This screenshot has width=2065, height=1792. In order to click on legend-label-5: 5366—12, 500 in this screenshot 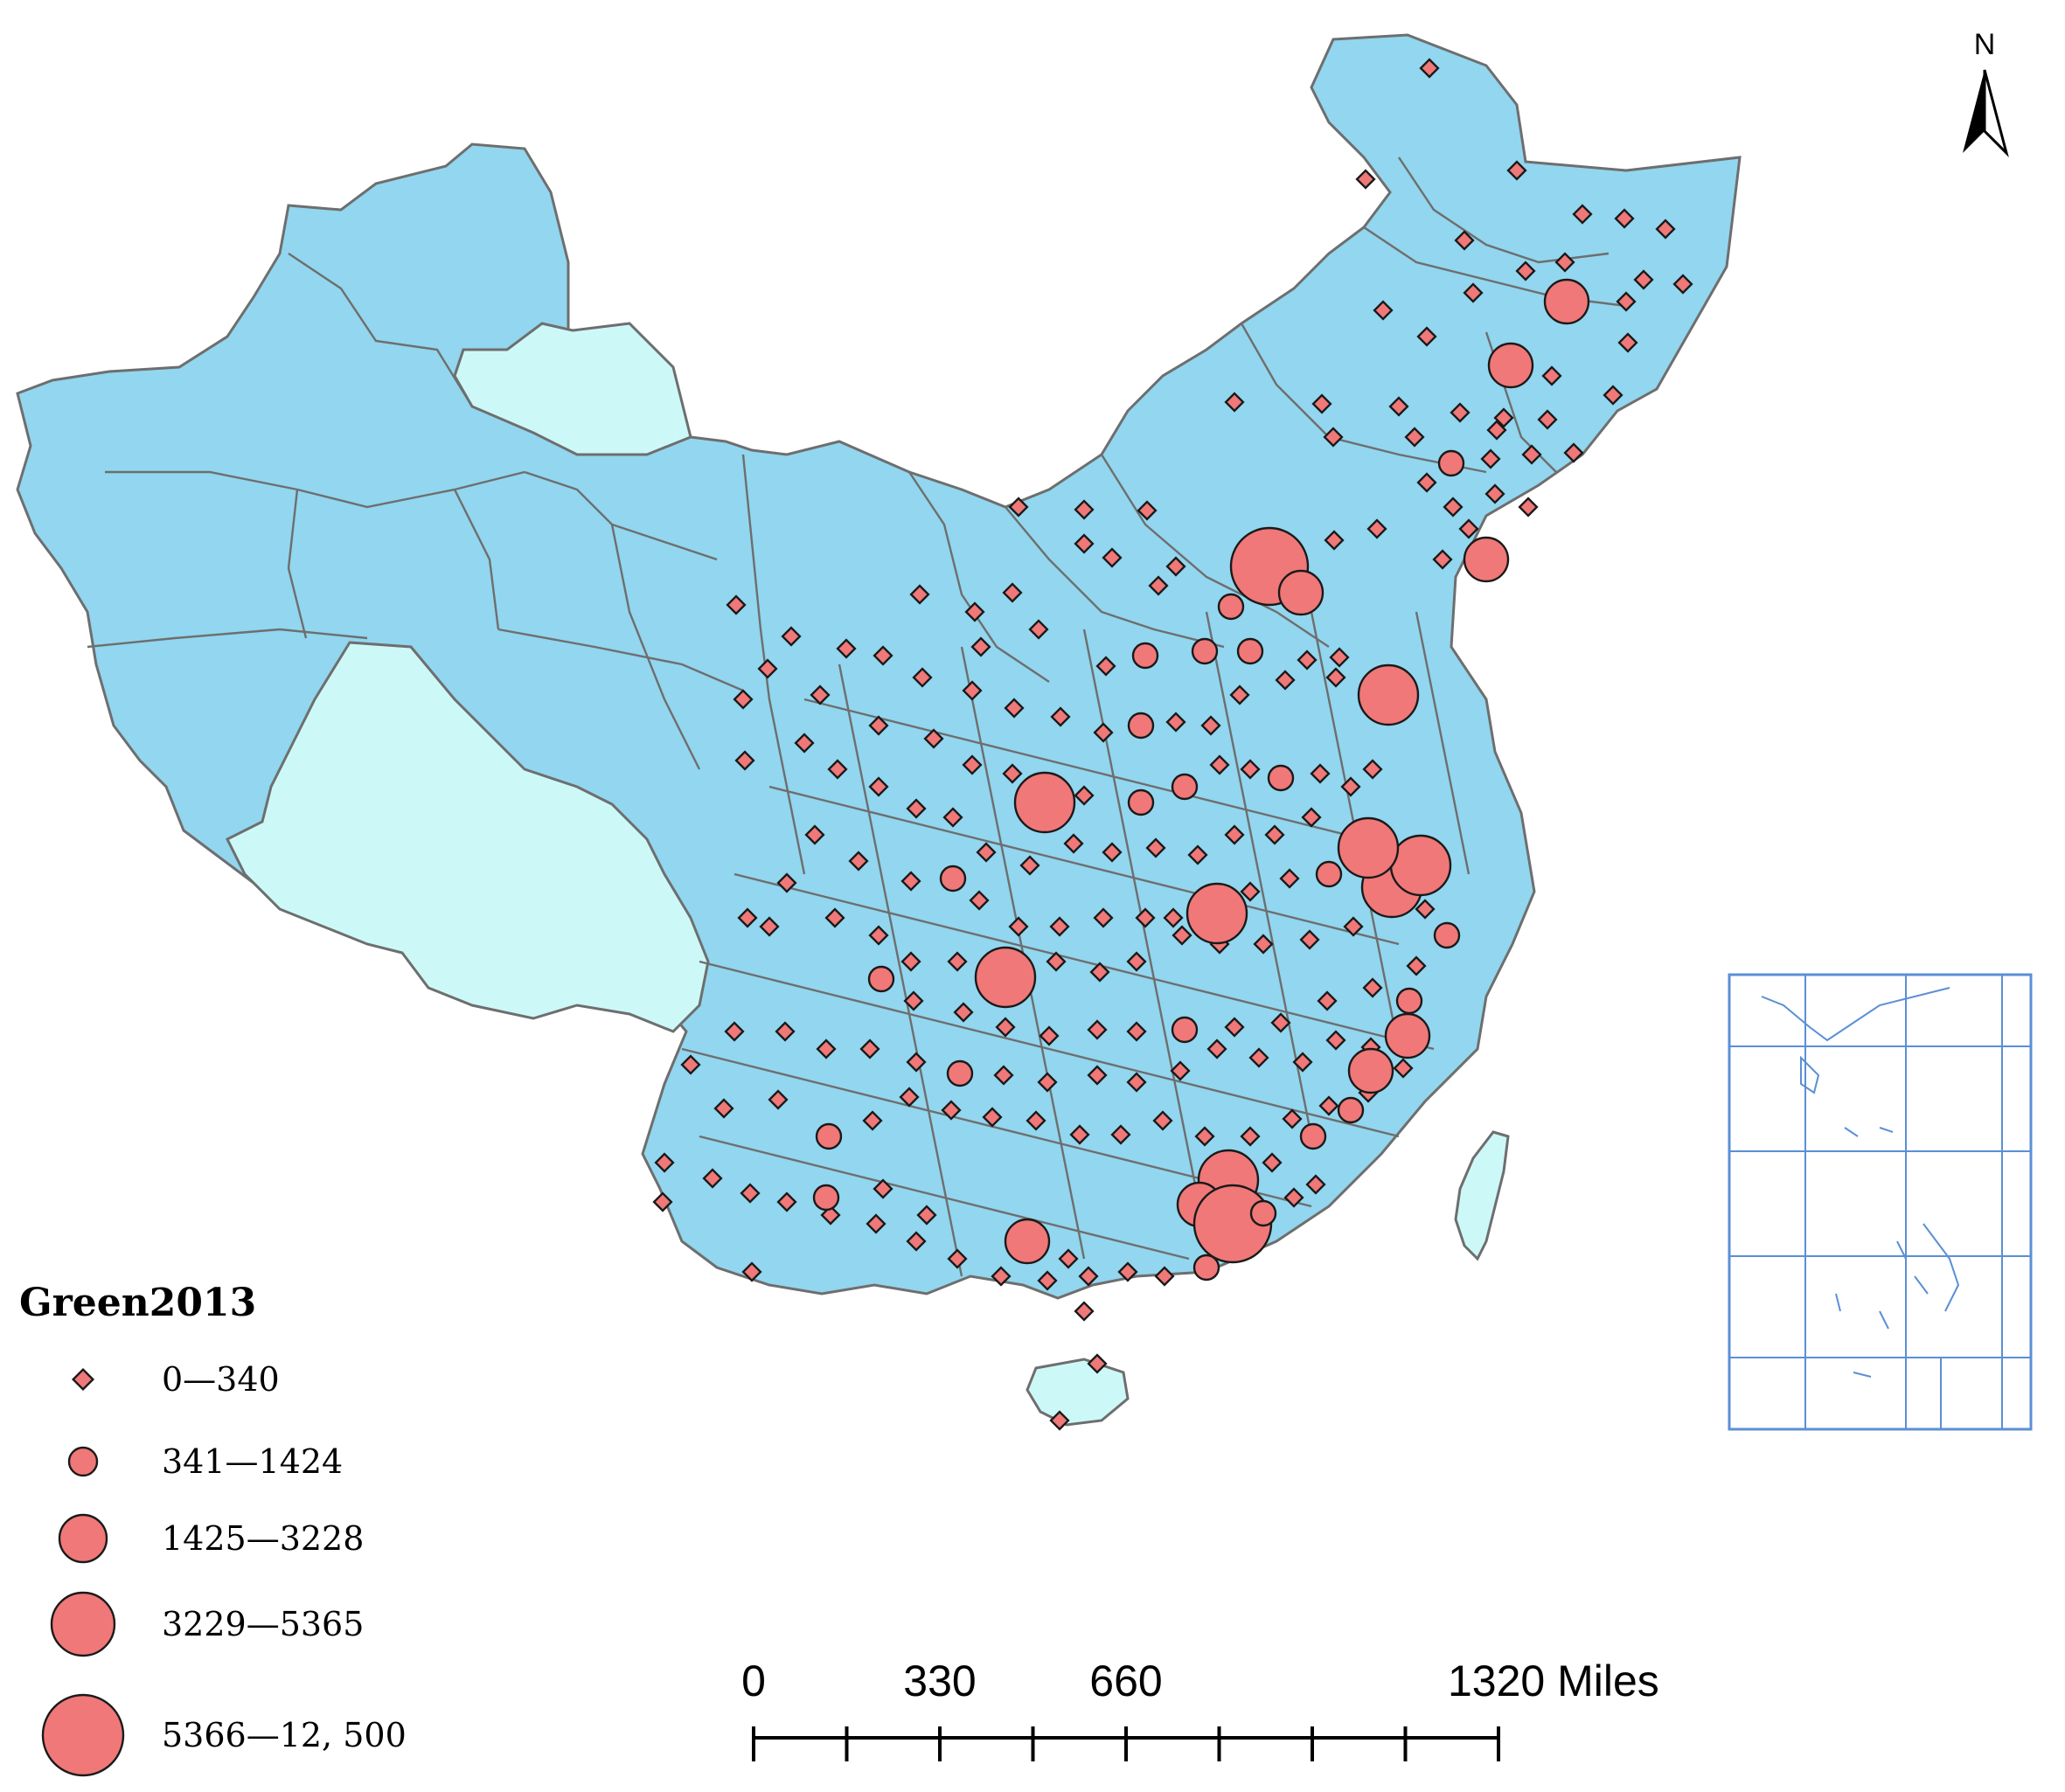, I will do `click(285, 1735)`.